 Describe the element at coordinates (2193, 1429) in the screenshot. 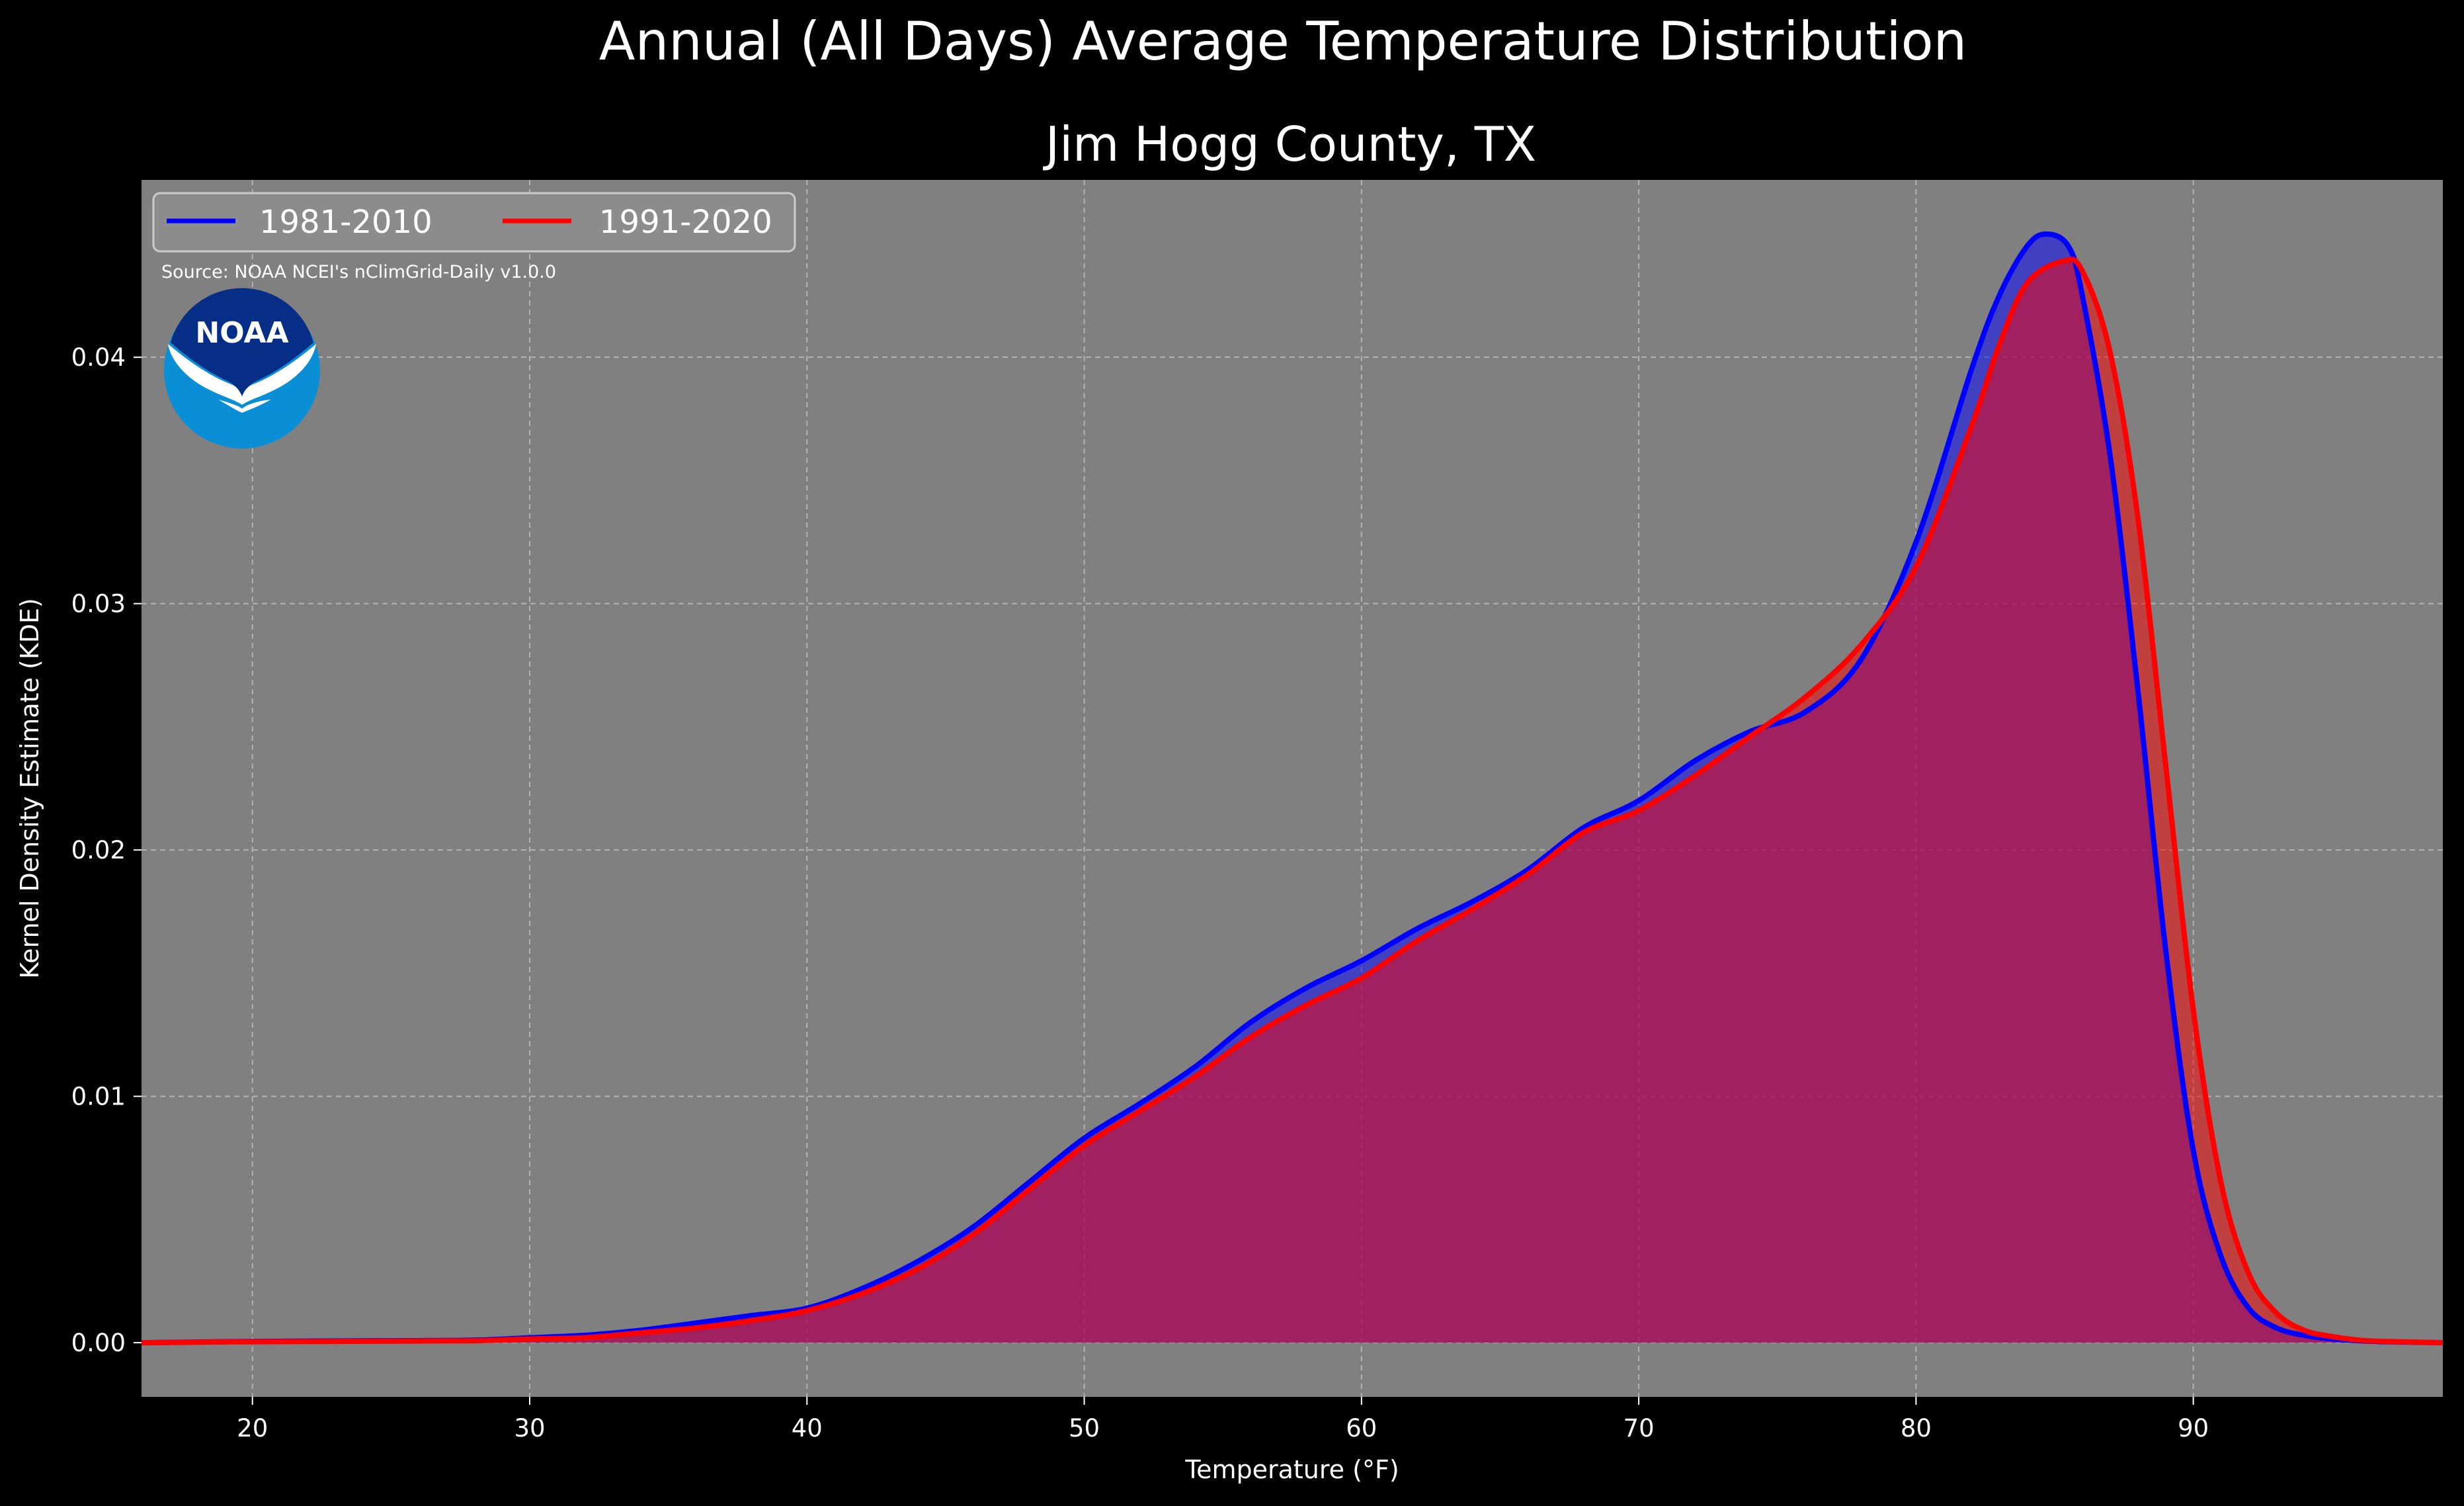

I see `x-tick-label: 90` at that location.